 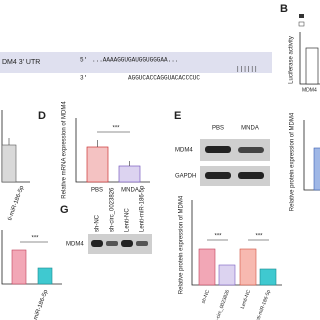 What do you see at coordinates (246, 299) in the screenshot?
I see `x-tick-label: Lenti-NC` at bounding box center [246, 299].